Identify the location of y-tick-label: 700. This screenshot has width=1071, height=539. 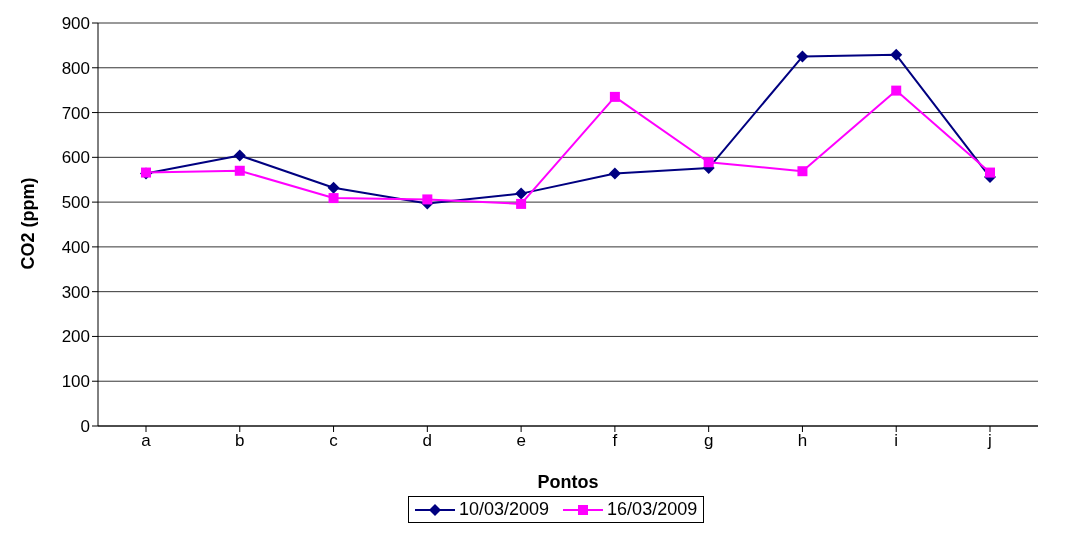
(75, 113).